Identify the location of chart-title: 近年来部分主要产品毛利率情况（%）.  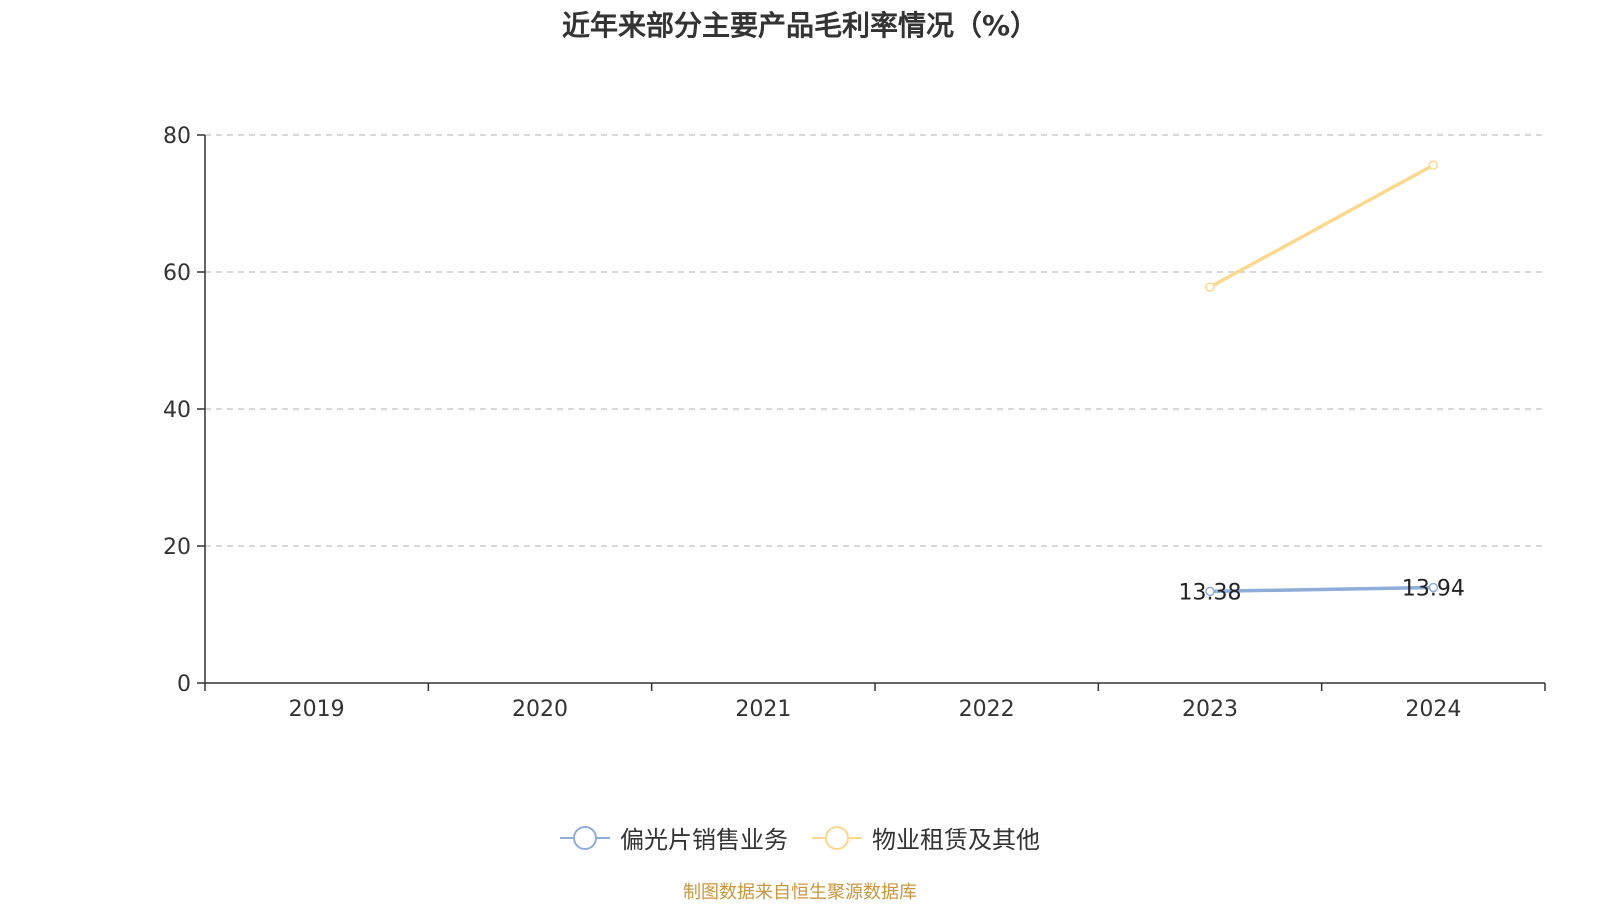
(800, 25).